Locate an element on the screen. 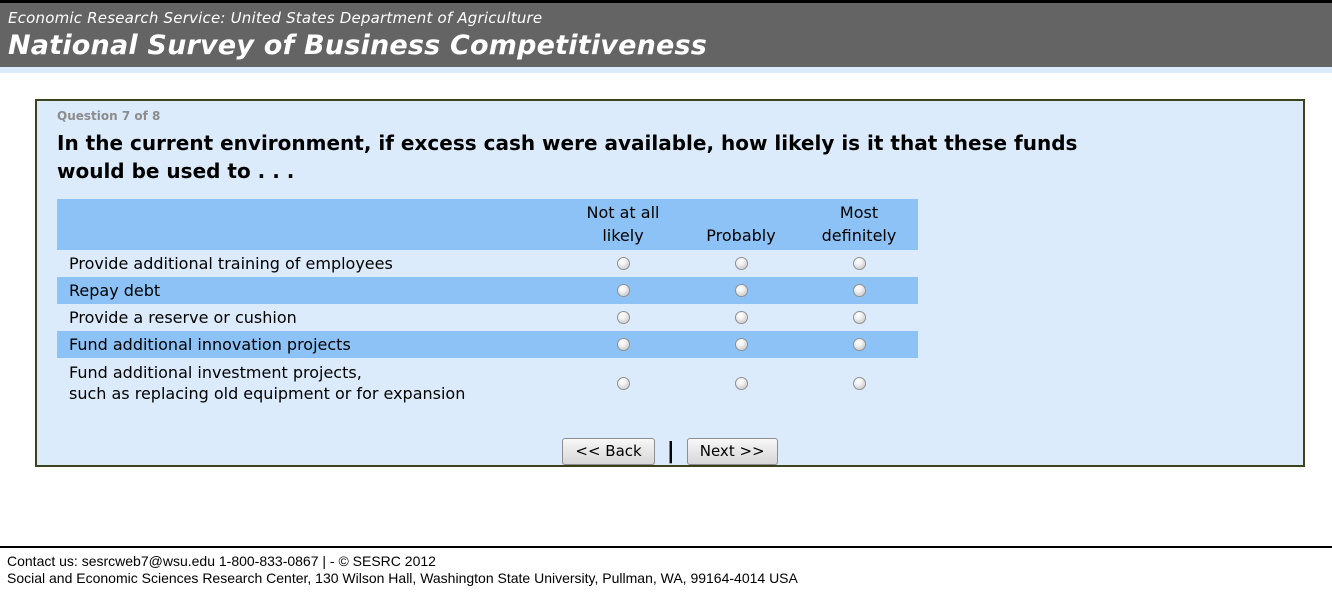 The height and width of the screenshot is (596, 1332). column-header-not-at-all-likely: Not at all likely is located at coordinates (623, 224).